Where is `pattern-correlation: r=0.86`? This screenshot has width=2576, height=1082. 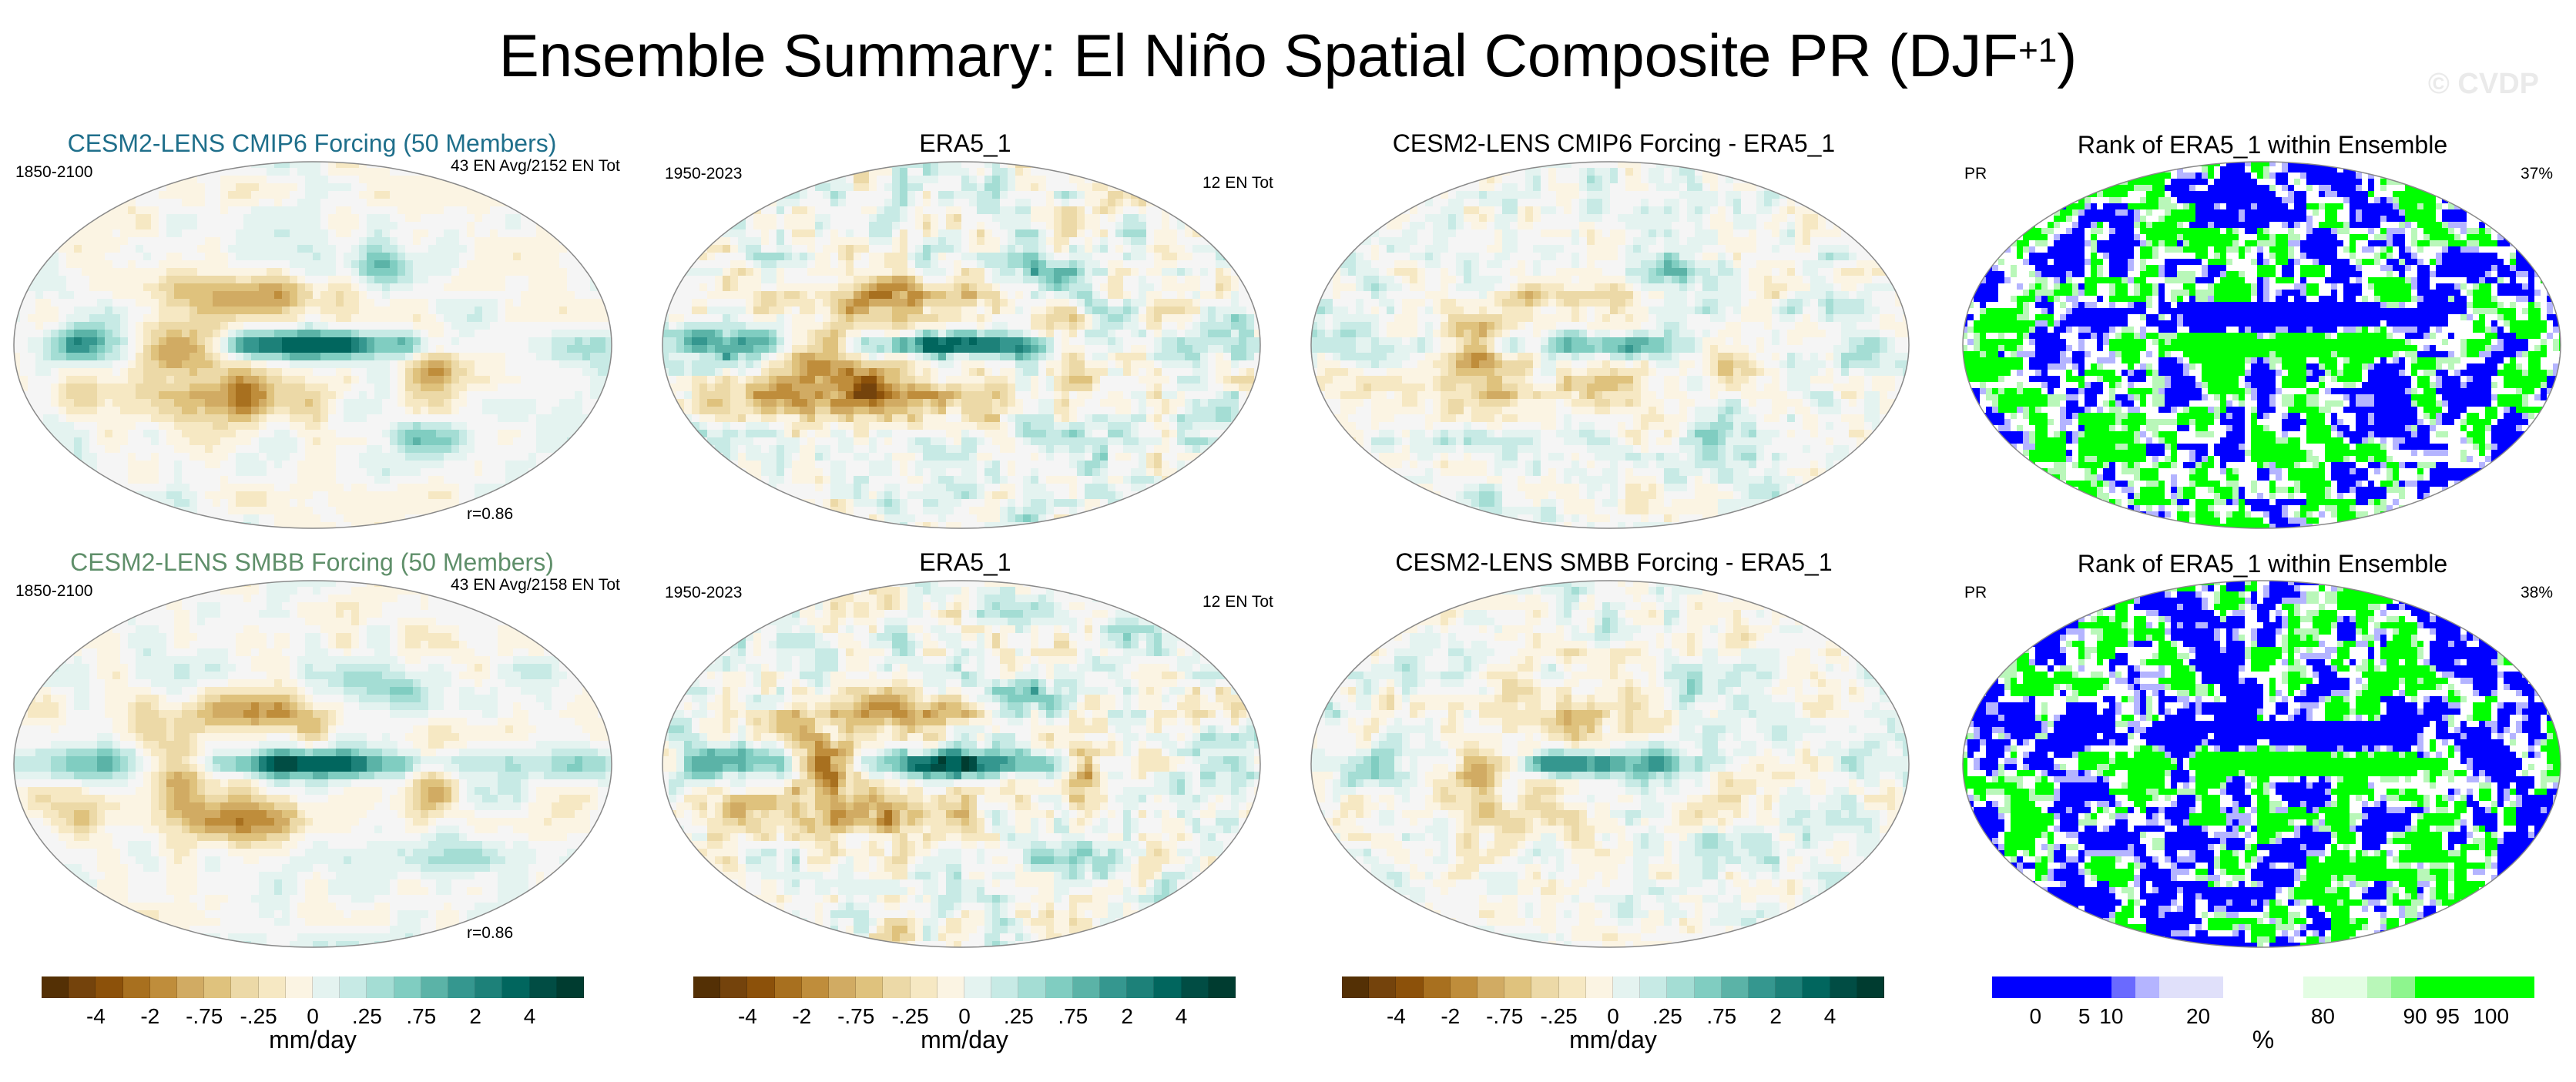
pattern-correlation: r=0.86 is located at coordinates (490, 514).